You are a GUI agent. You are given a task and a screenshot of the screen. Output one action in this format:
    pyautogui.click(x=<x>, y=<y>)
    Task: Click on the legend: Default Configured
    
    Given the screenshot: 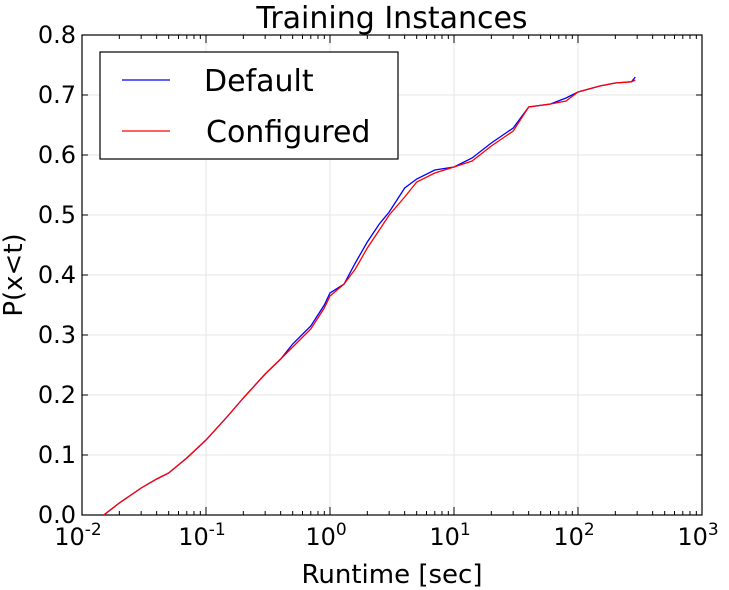 What is the action you would take?
    pyautogui.click(x=249, y=105)
    